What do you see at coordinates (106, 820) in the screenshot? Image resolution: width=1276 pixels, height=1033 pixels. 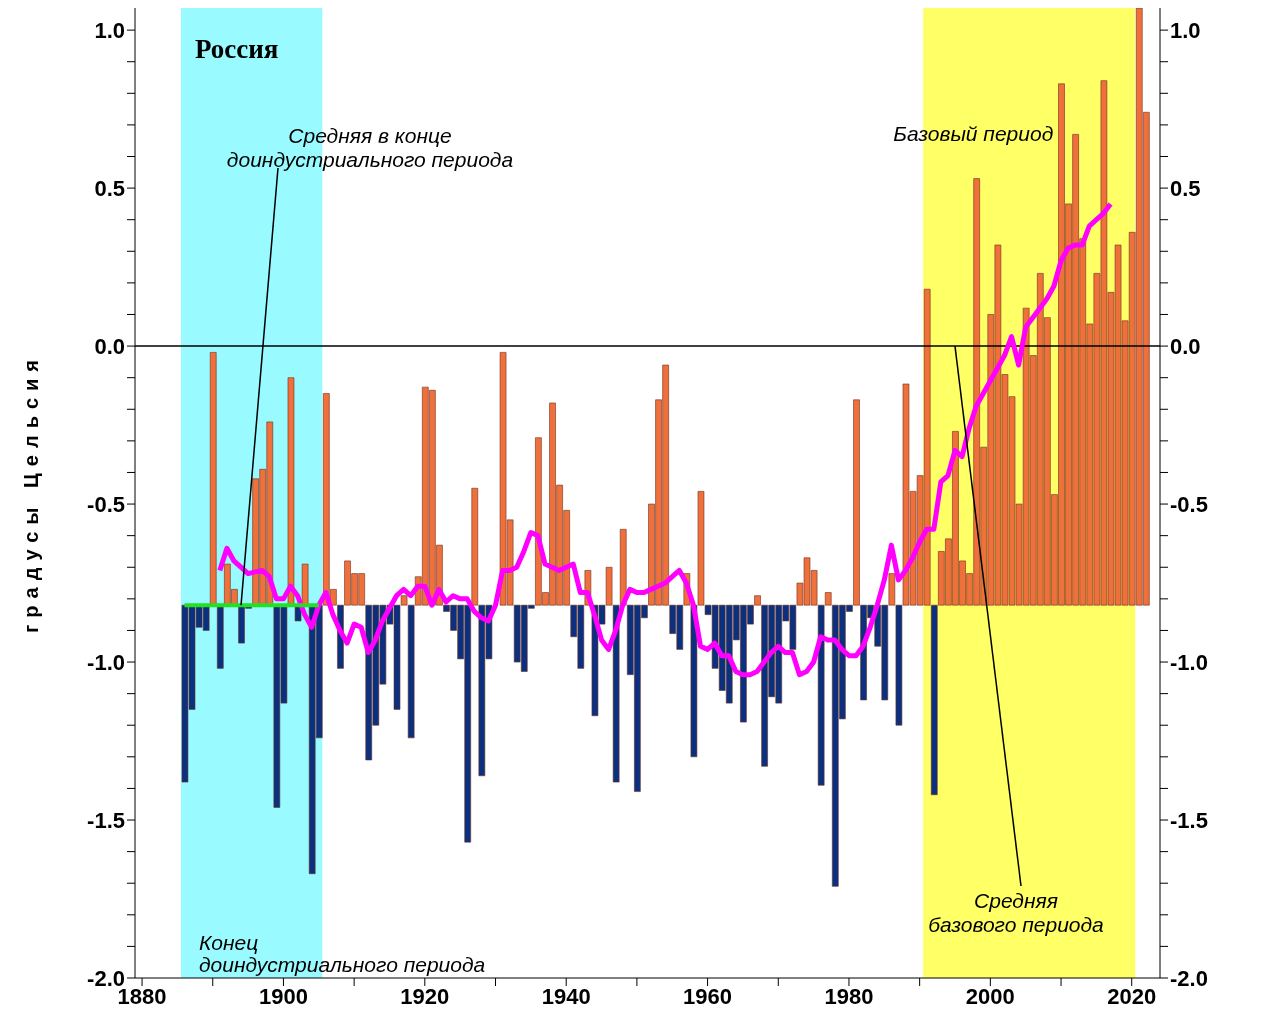 I see `y-tick-label: -1.5` at bounding box center [106, 820].